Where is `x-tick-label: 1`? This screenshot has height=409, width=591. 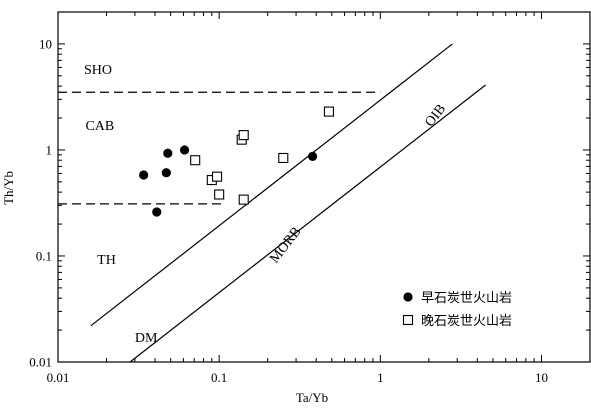 x-tick-label: 1 is located at coordinates (380, 377).